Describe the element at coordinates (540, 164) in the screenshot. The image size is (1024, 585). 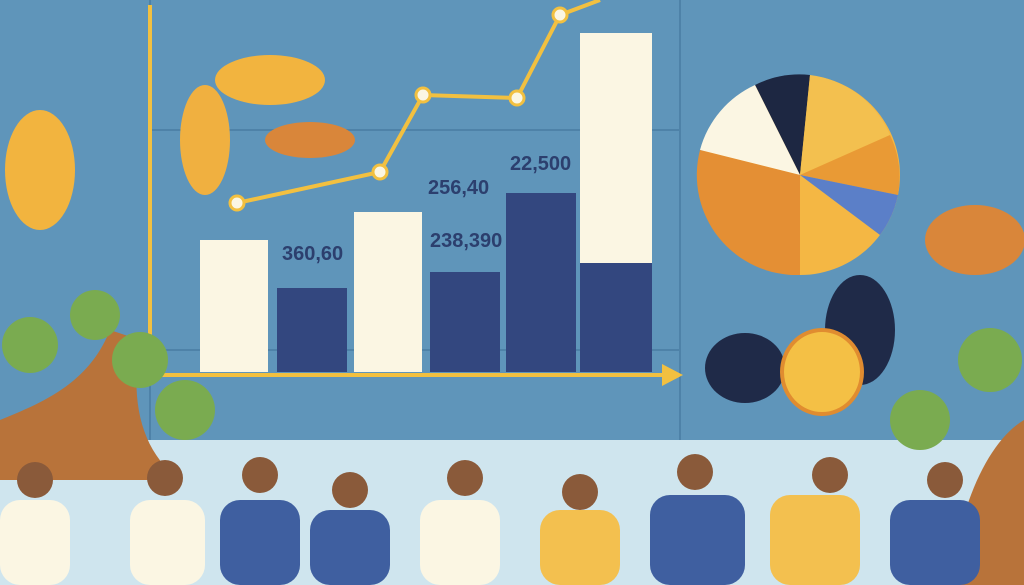
I see `bar-label: 22,500` at that location.